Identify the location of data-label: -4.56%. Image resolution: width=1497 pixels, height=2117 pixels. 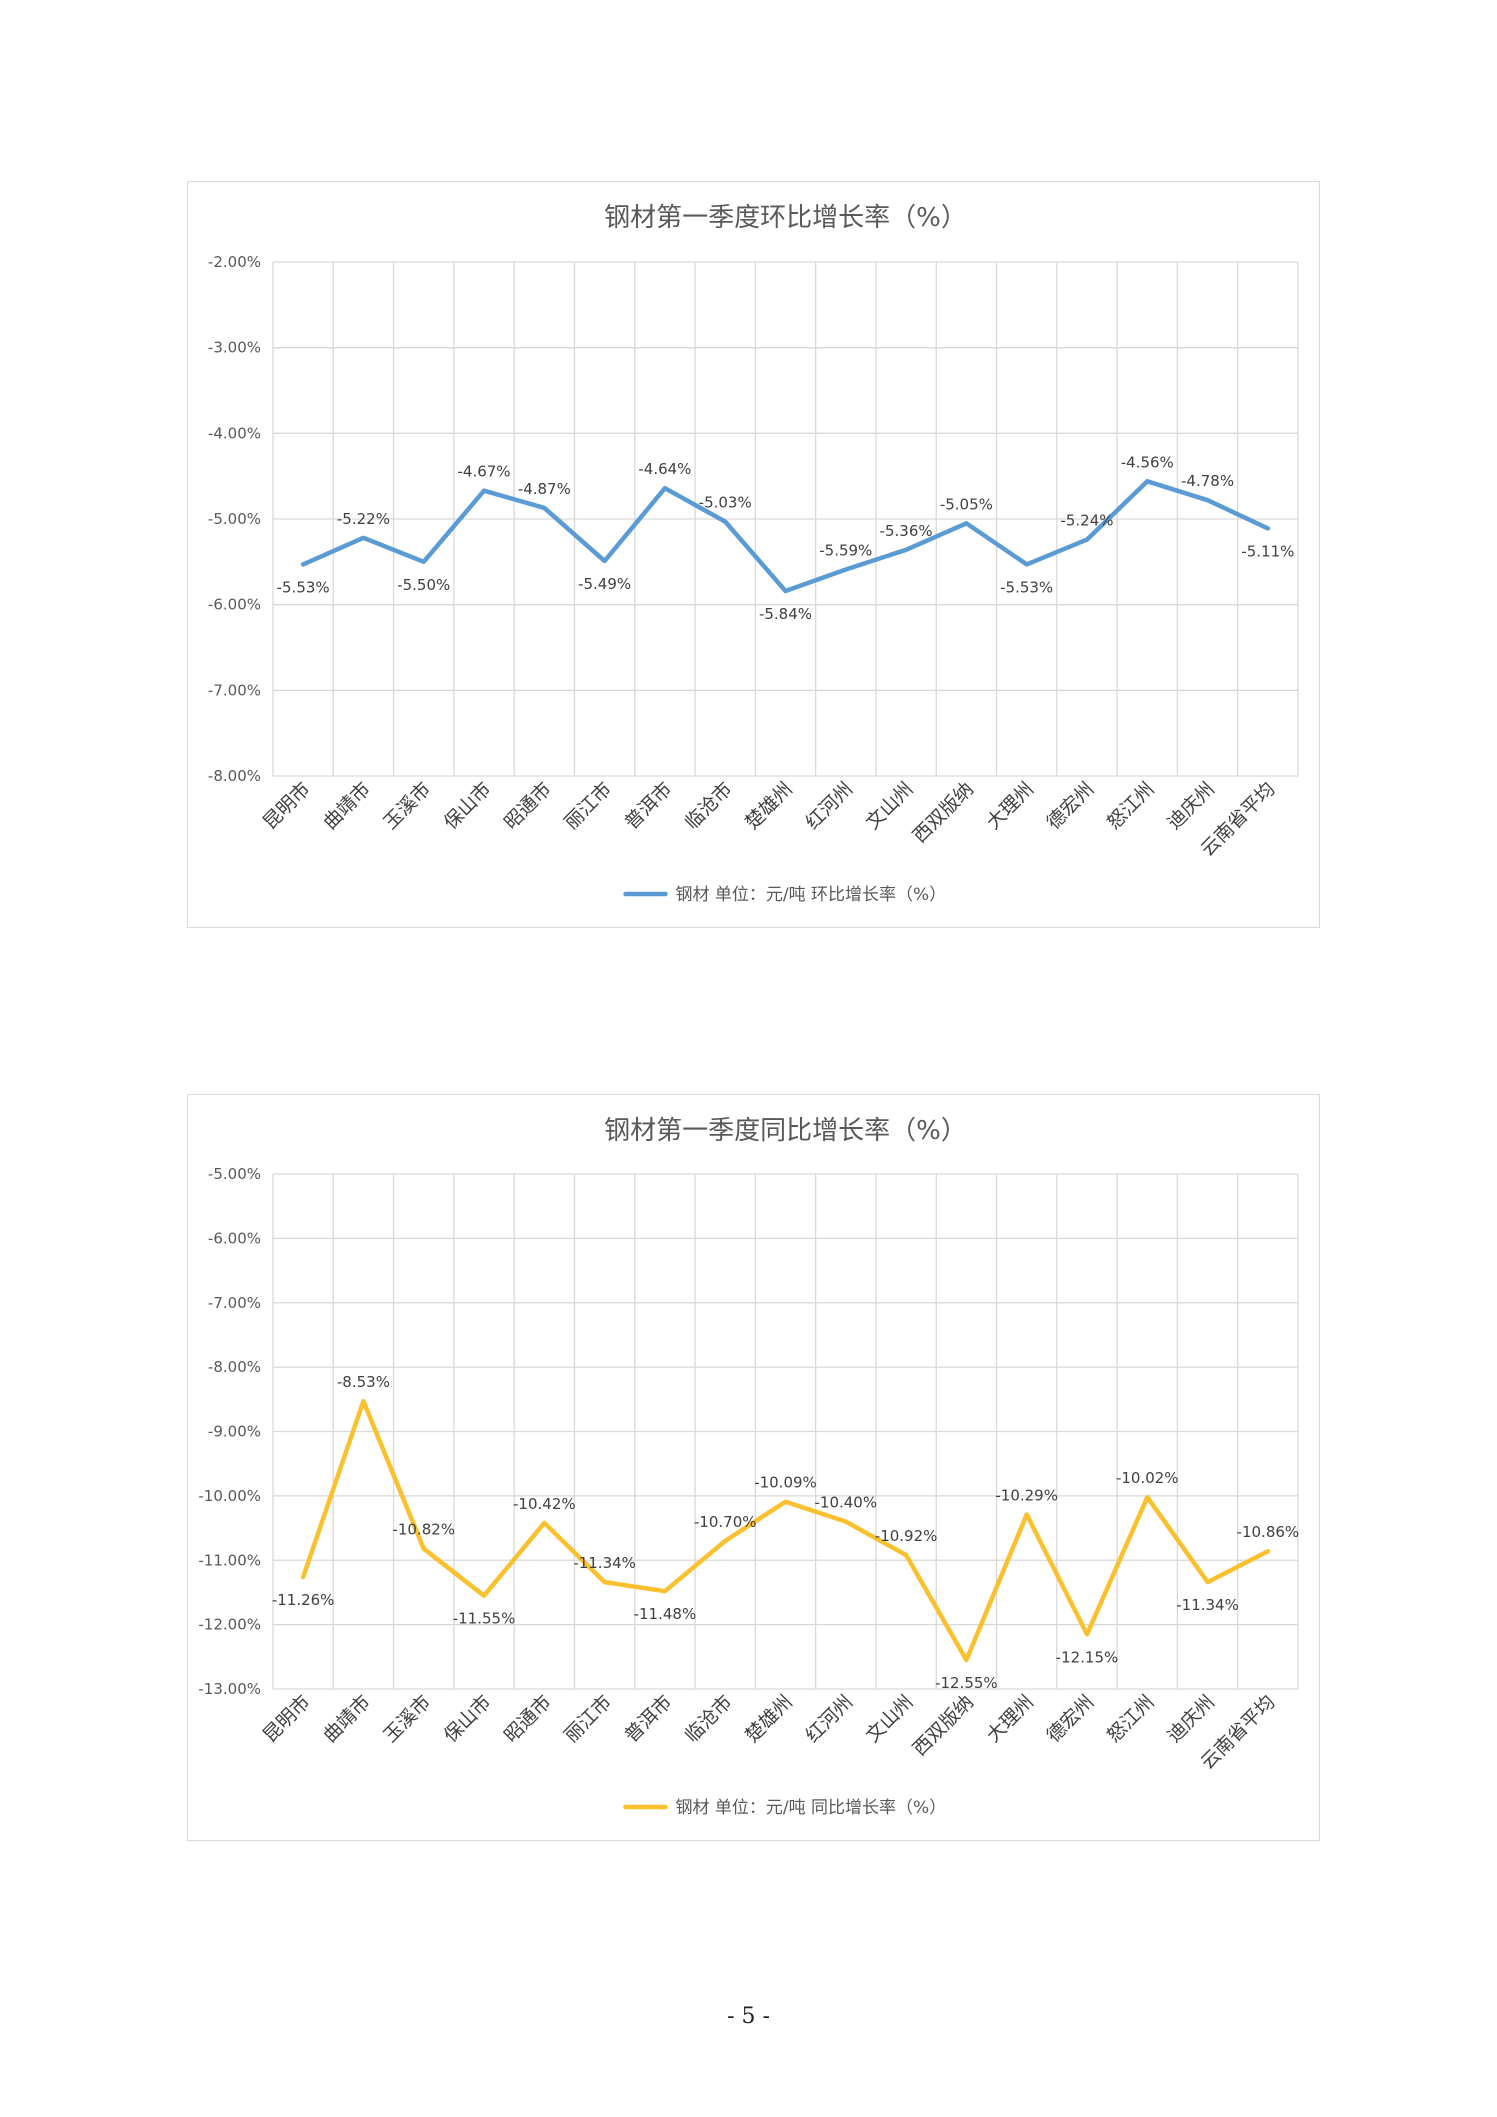
(1147, 462).